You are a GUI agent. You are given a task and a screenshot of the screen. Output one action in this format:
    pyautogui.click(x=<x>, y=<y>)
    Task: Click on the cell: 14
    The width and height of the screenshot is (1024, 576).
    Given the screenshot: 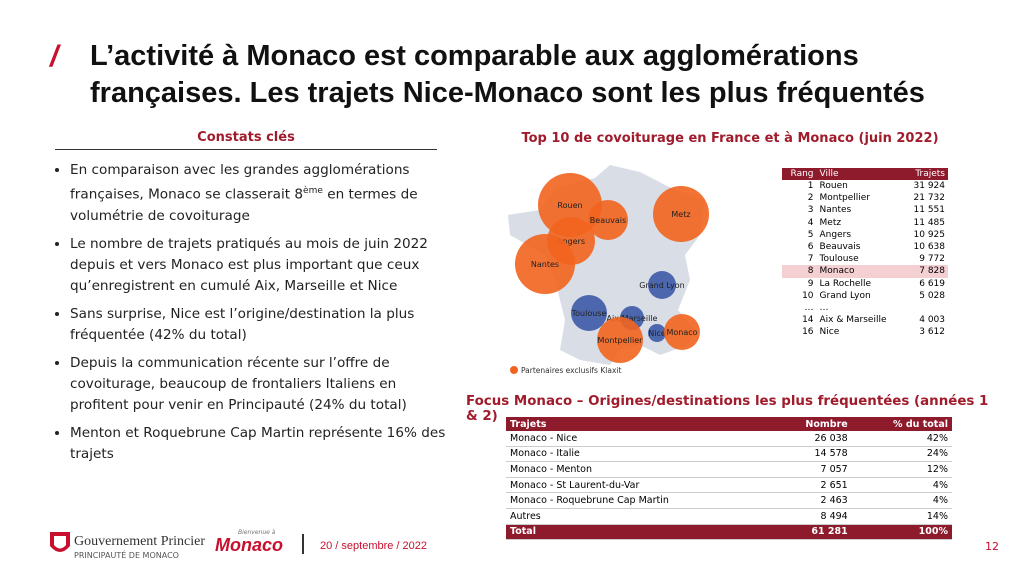 What is the action you would take?
    pyautogui.click(x=808, y=320)
    